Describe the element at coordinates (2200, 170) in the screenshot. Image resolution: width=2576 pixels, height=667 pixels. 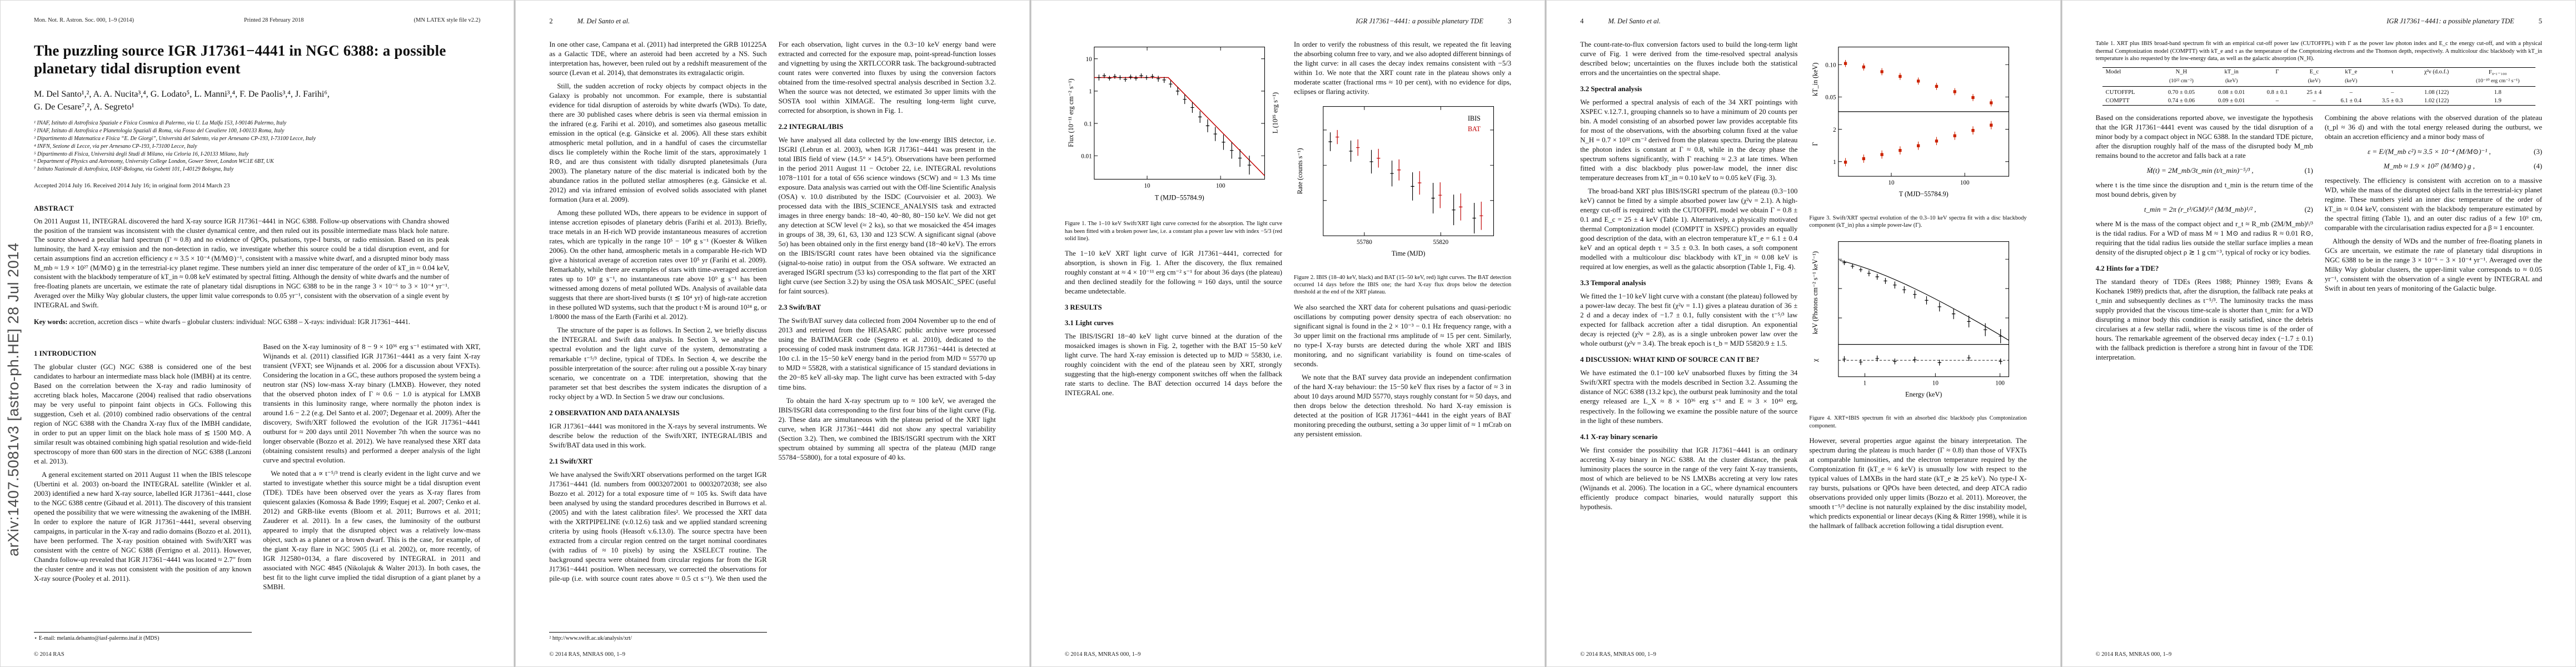
I see `equation-body: Ṁ(t) = 2M_mb/3t_min (t/t_min)⁻⁵/³ ,` at that location.